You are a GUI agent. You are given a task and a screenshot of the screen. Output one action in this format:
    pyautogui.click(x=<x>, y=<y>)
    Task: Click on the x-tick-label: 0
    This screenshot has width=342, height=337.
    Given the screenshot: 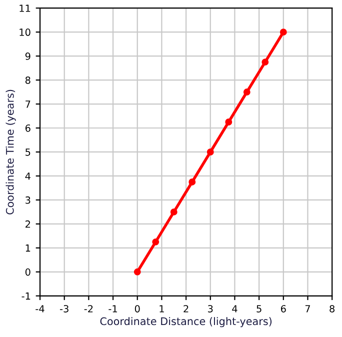 What is the action you would take?
    pyautogui.click(x=137, y=308)
    